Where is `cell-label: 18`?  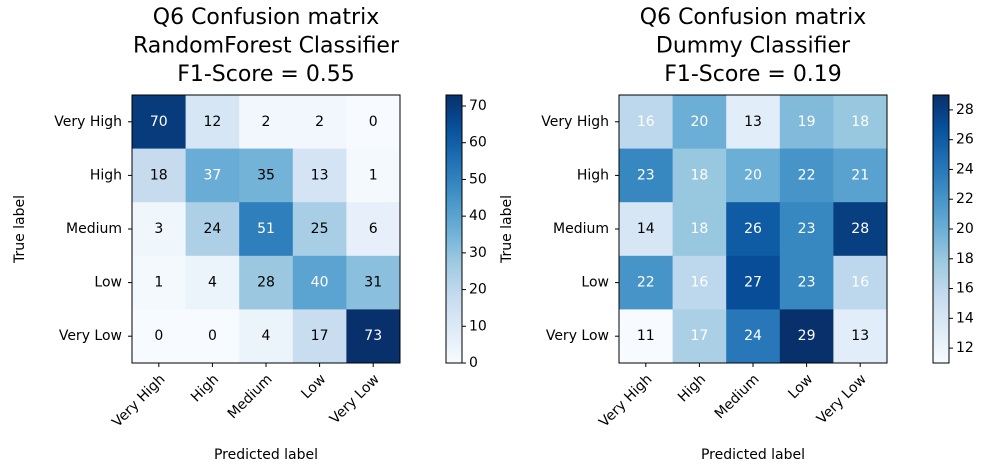 cell-label: 18 is located at coordinates (159, 175).